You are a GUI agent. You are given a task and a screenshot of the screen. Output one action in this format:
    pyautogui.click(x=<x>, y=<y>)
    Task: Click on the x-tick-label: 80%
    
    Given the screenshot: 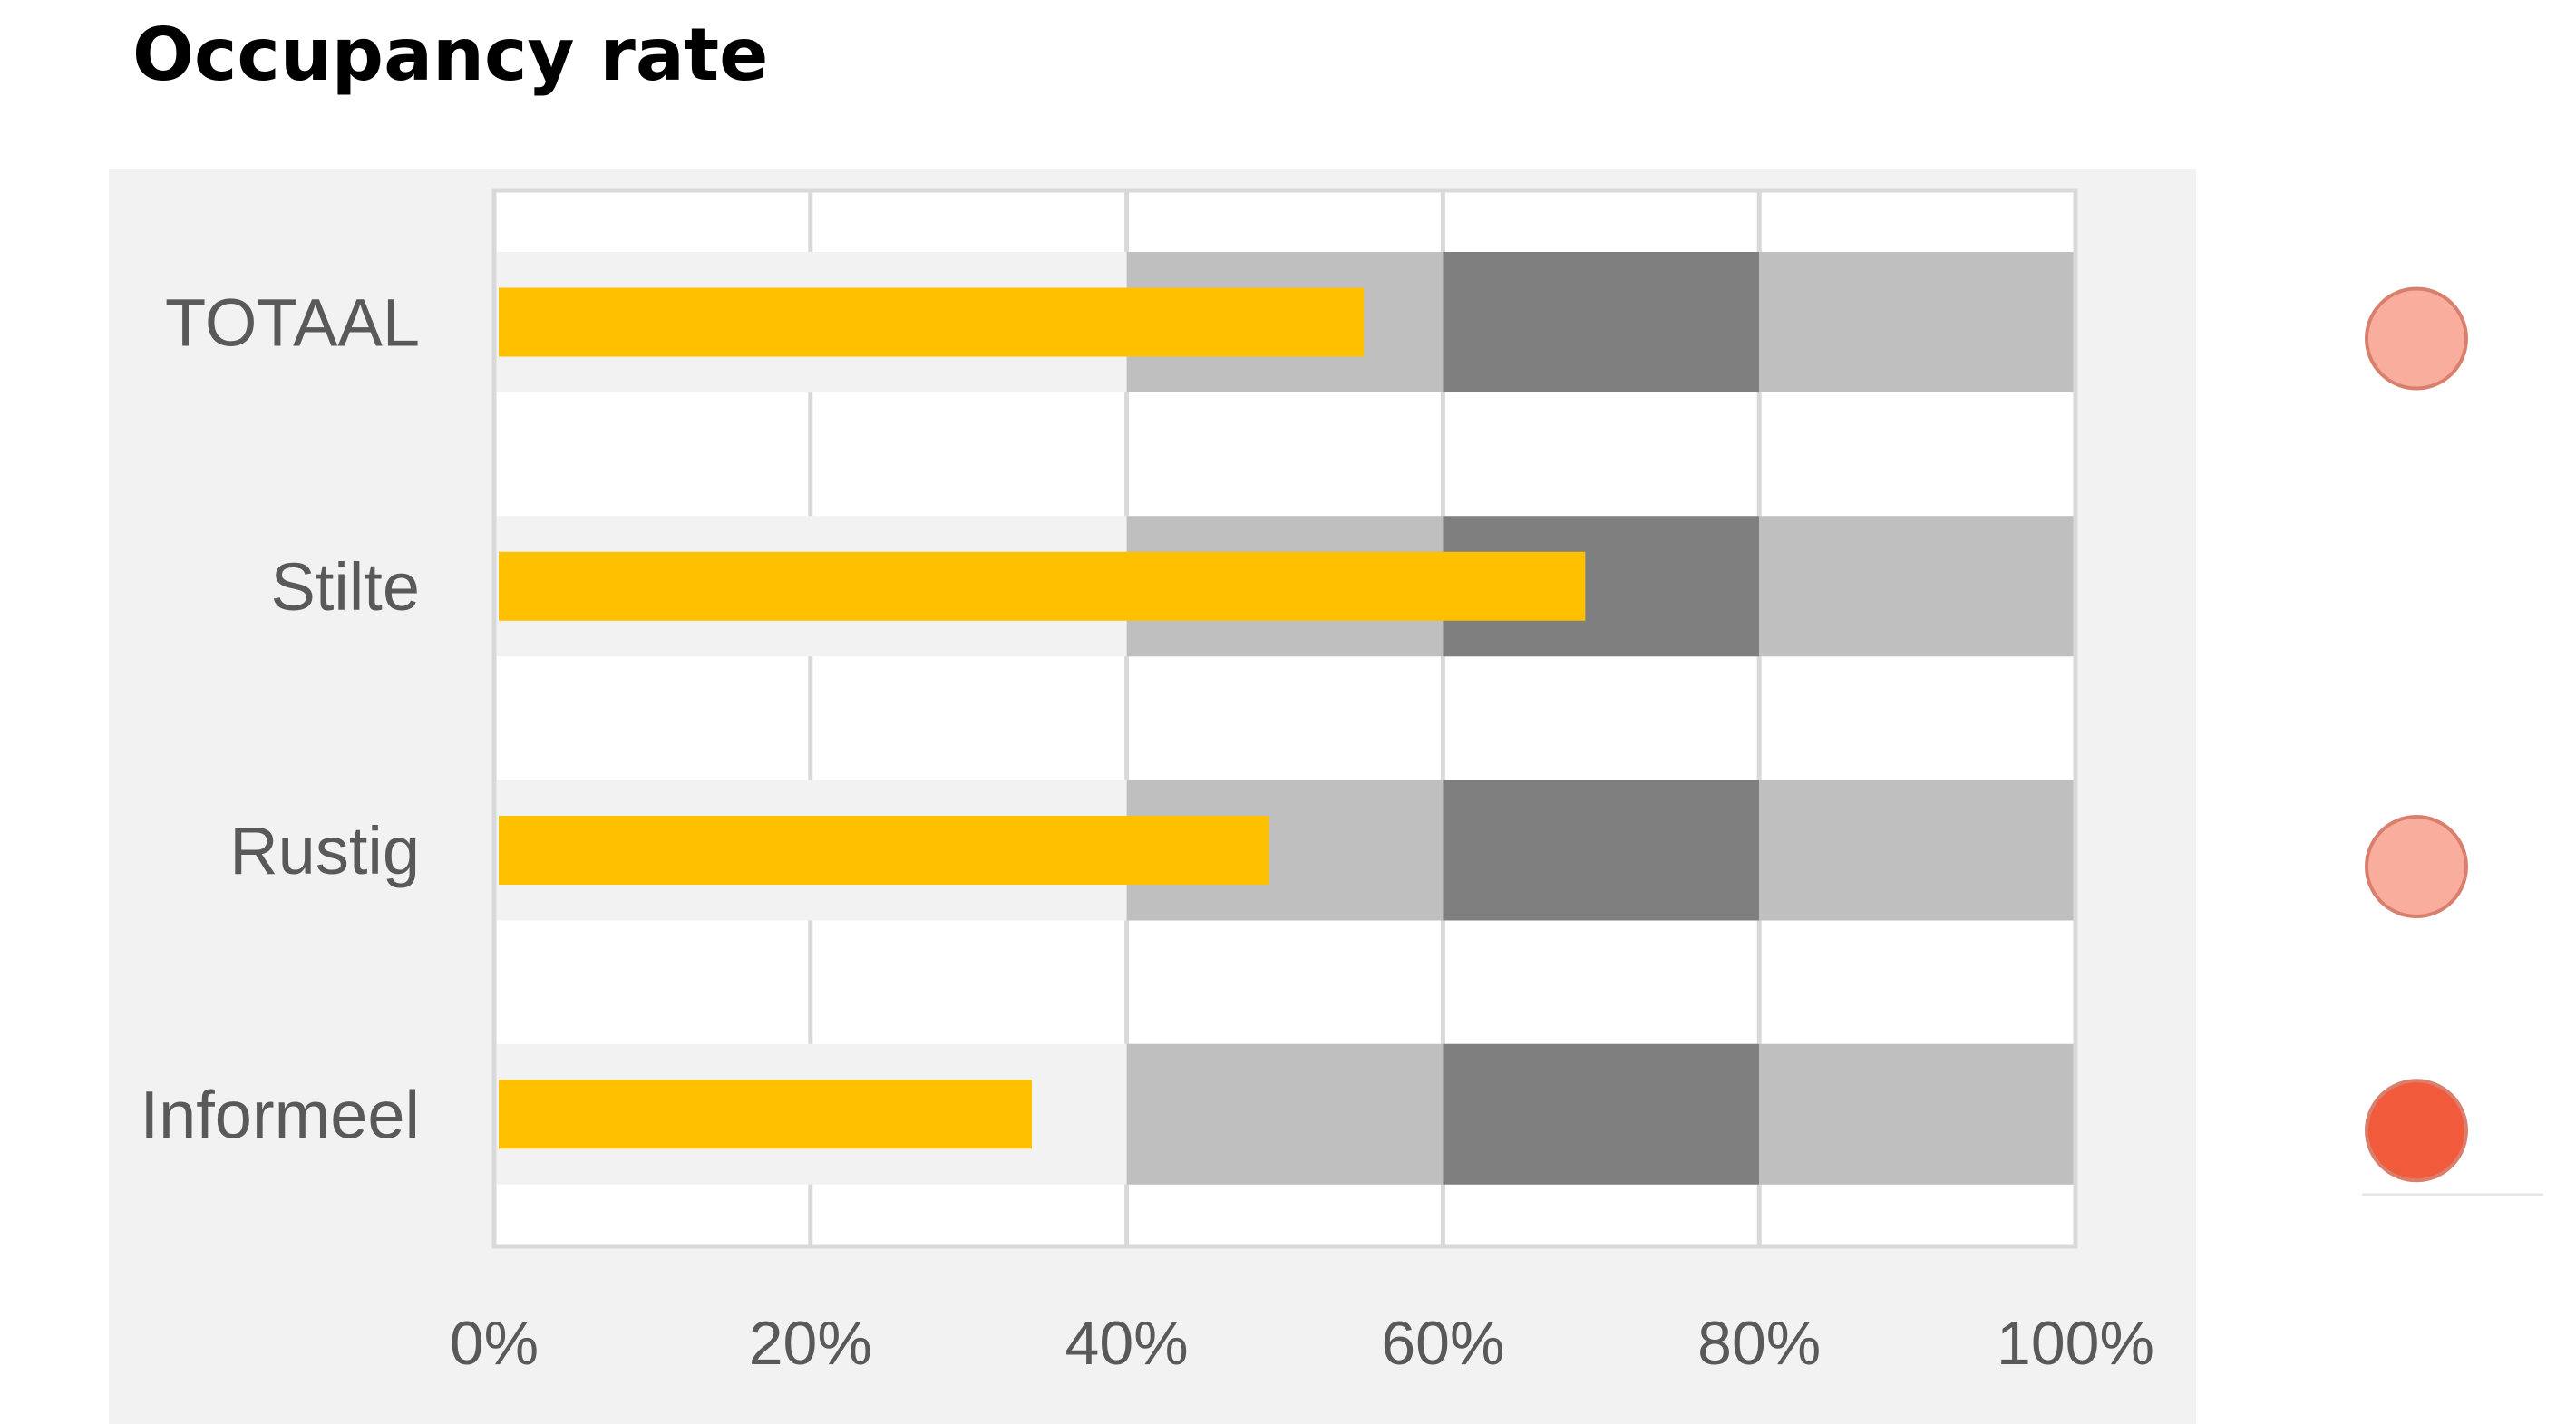 What is the action you would take?
    pyautogui.click(x=1759, y=1343)
    